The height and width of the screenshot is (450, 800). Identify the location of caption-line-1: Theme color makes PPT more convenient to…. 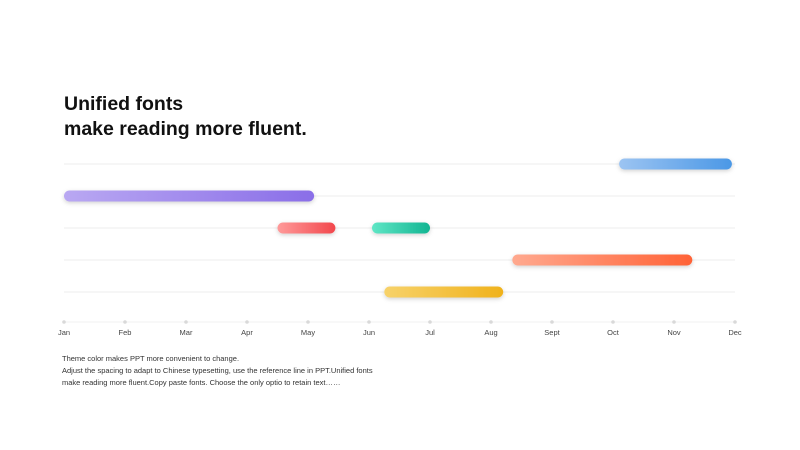
(151, 358).